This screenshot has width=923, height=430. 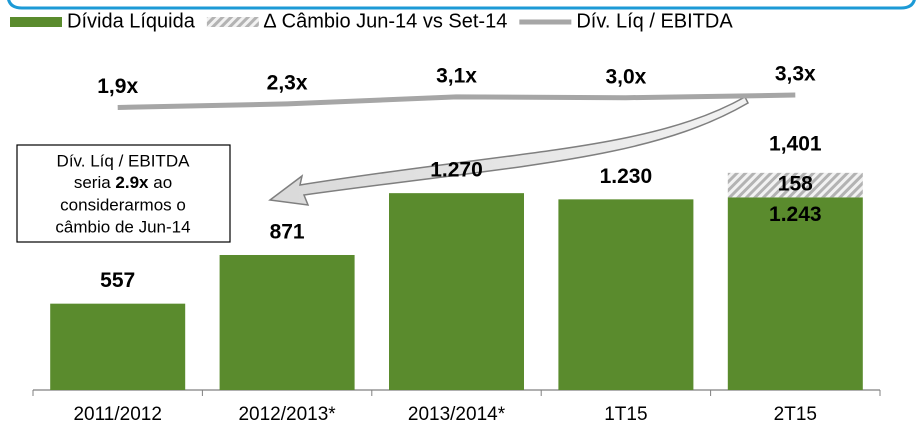 What do you see at coordinates (385, 21) in the screenshot?
I see `legend-label: ∆ Câmbio Jun-14 vs Set-14` at bounding box center [385, 21].